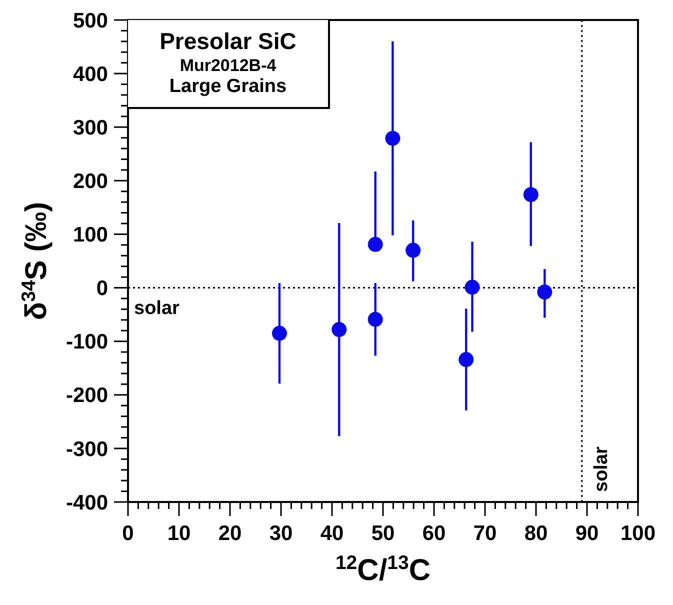  What do you see at coordinates (87, 396) in the screenshot?
I see `y-tick-label: -200` at bounding box center [87, 396].